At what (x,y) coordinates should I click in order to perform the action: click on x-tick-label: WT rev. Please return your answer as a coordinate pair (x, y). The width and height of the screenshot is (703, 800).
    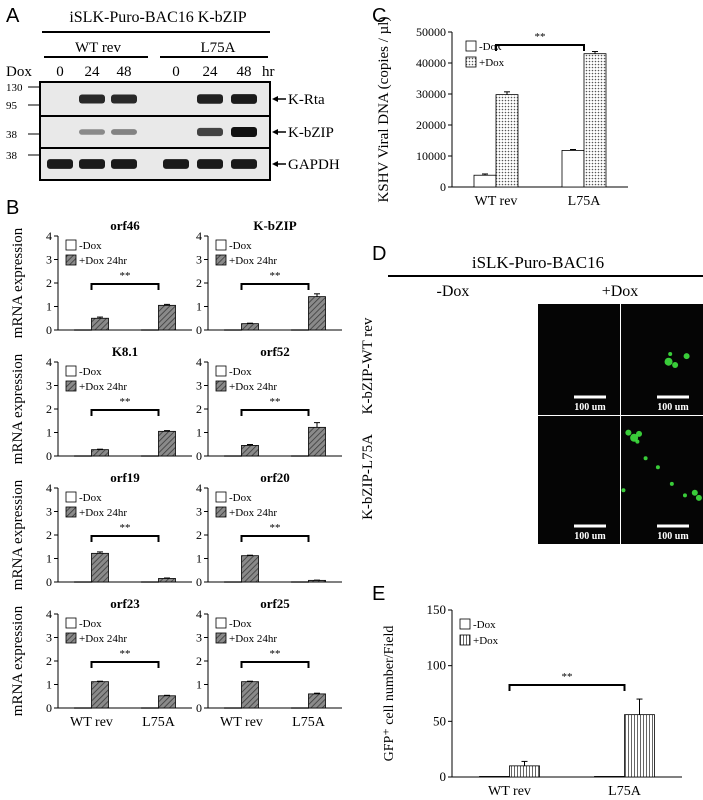
    Looking at the image, I should click on (496, 201).